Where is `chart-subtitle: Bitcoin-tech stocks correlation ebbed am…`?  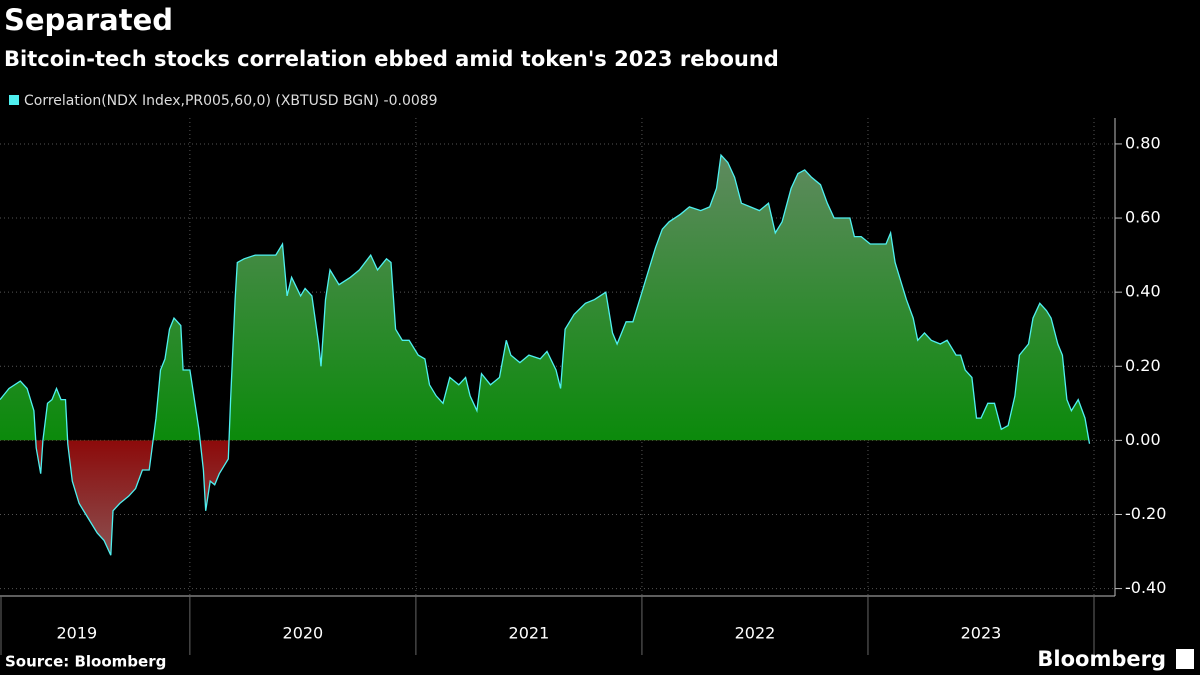 chart-subtitle: Bitcoin-tech stocks correlation ebbed am… is located at coordinates (391, 59).